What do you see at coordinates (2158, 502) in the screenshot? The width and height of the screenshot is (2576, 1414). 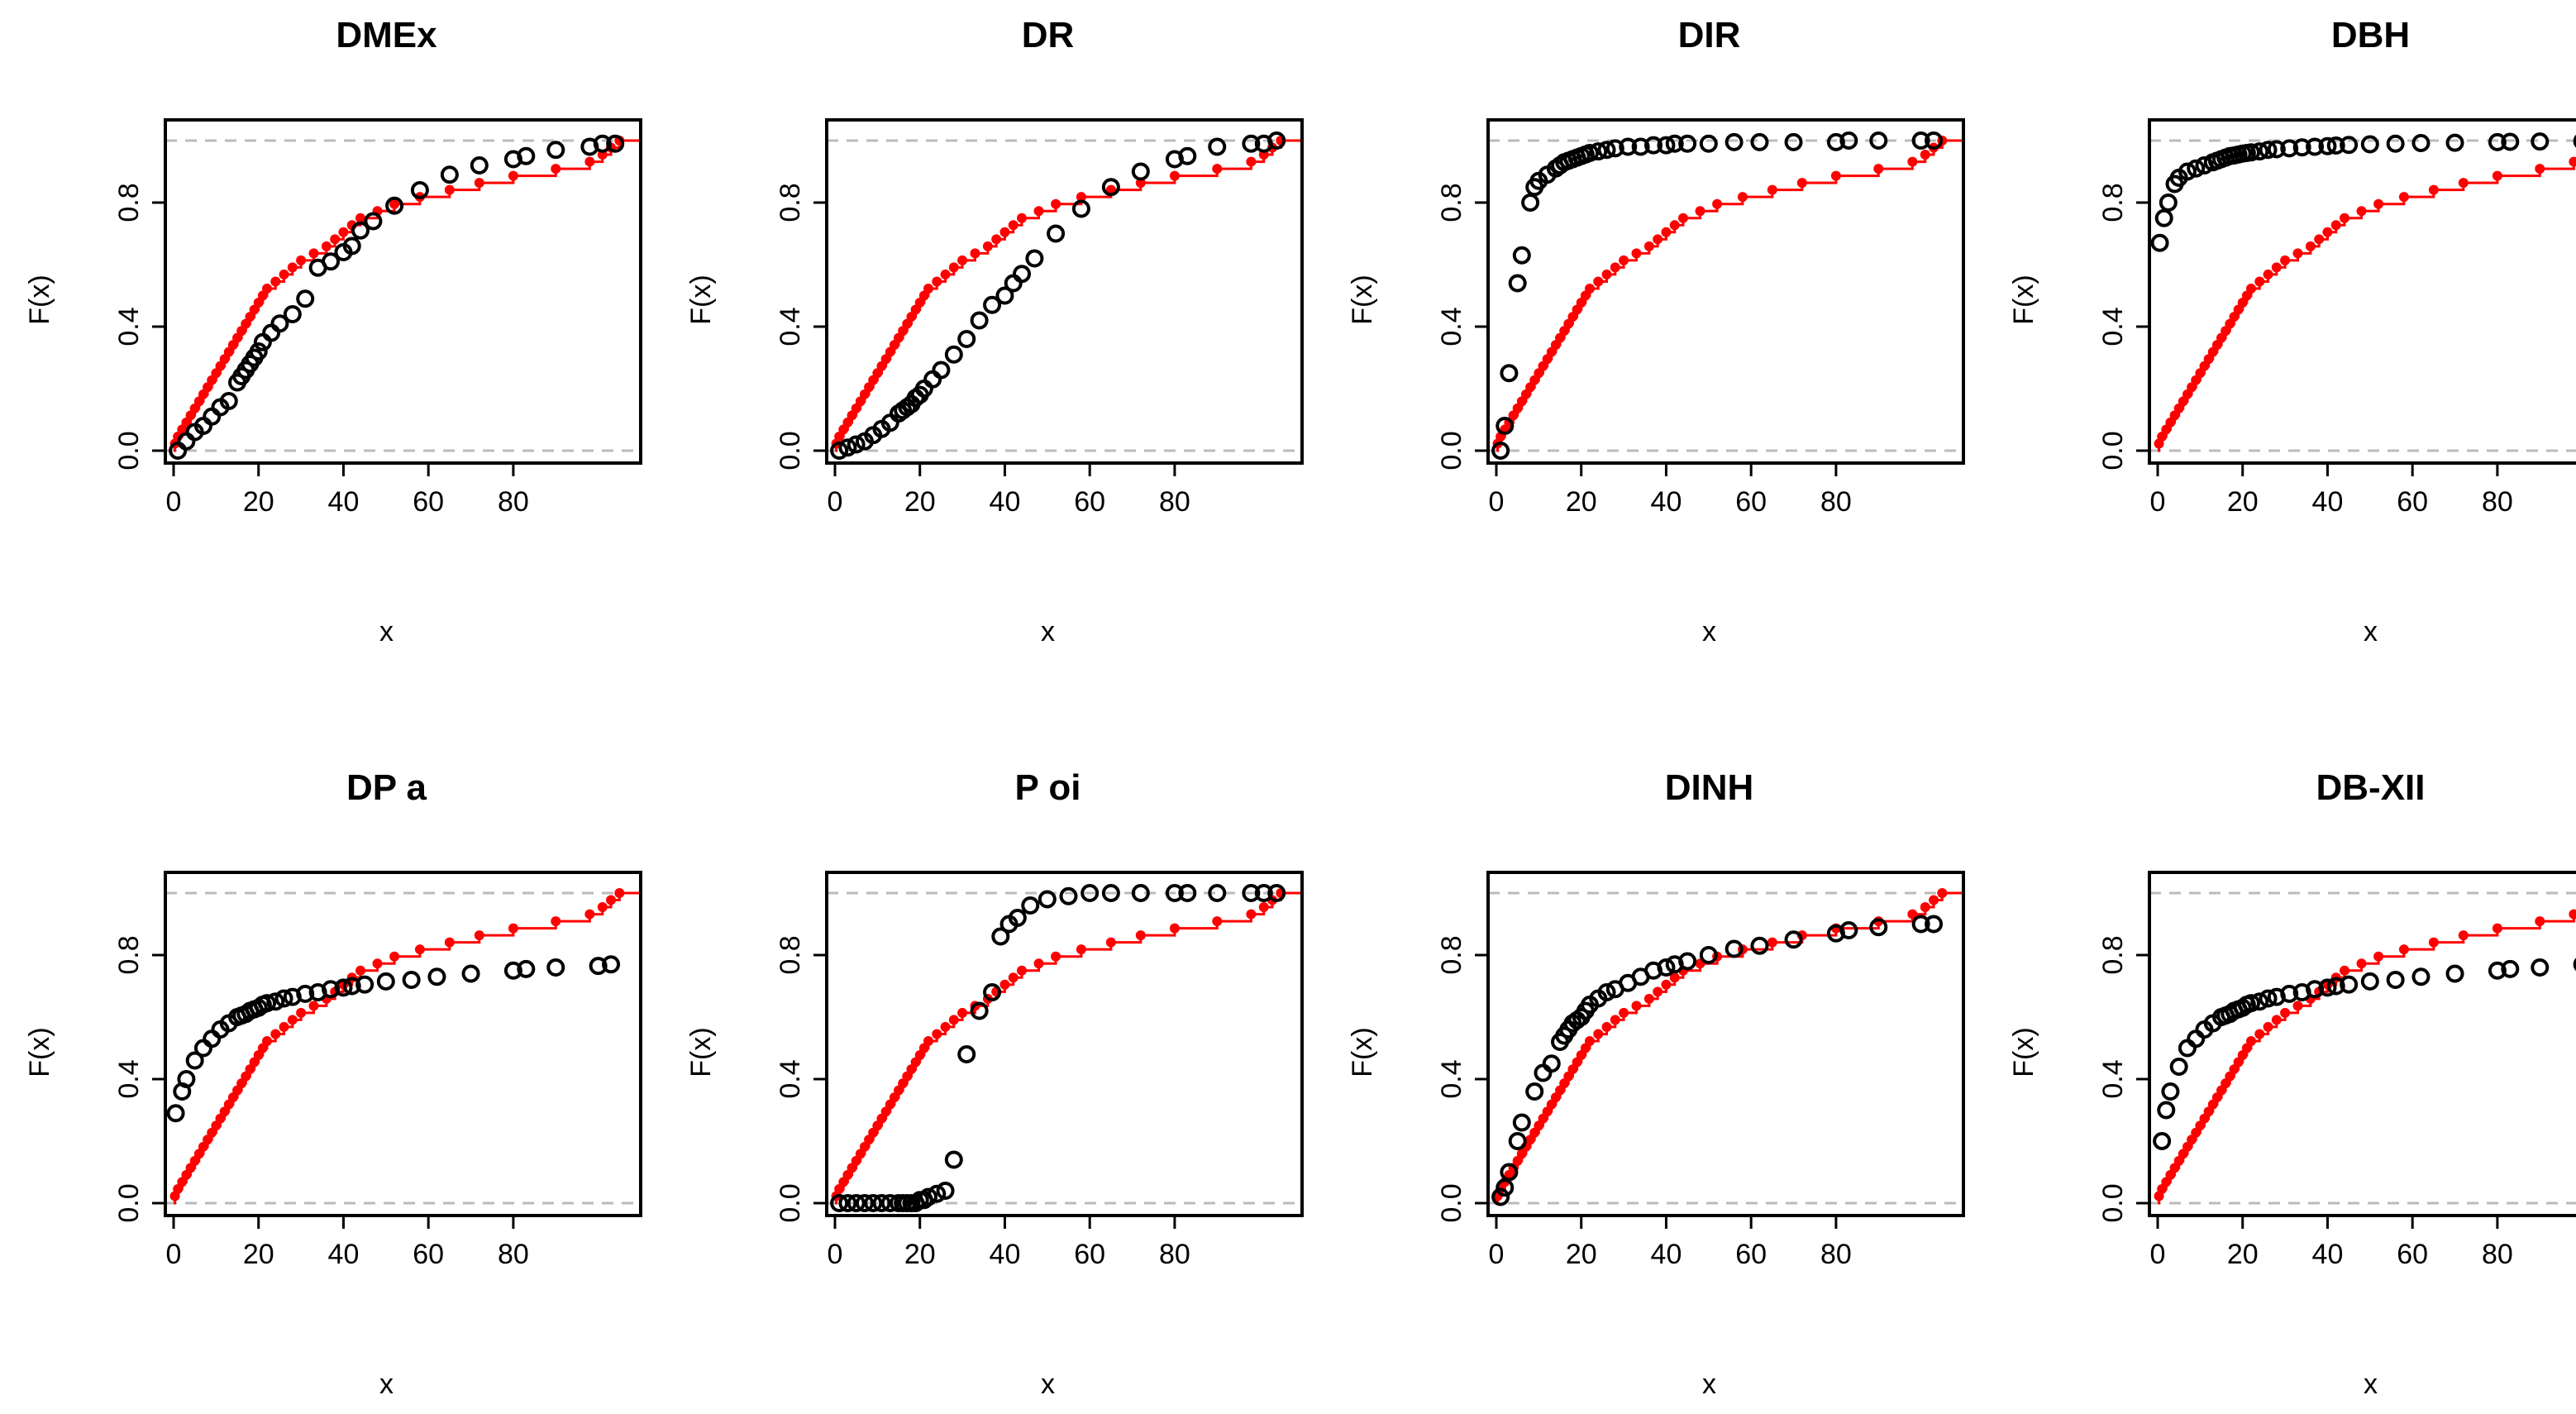 I see `chart3-x-tick-label-0: 0` at bounding box center [2158, 502].